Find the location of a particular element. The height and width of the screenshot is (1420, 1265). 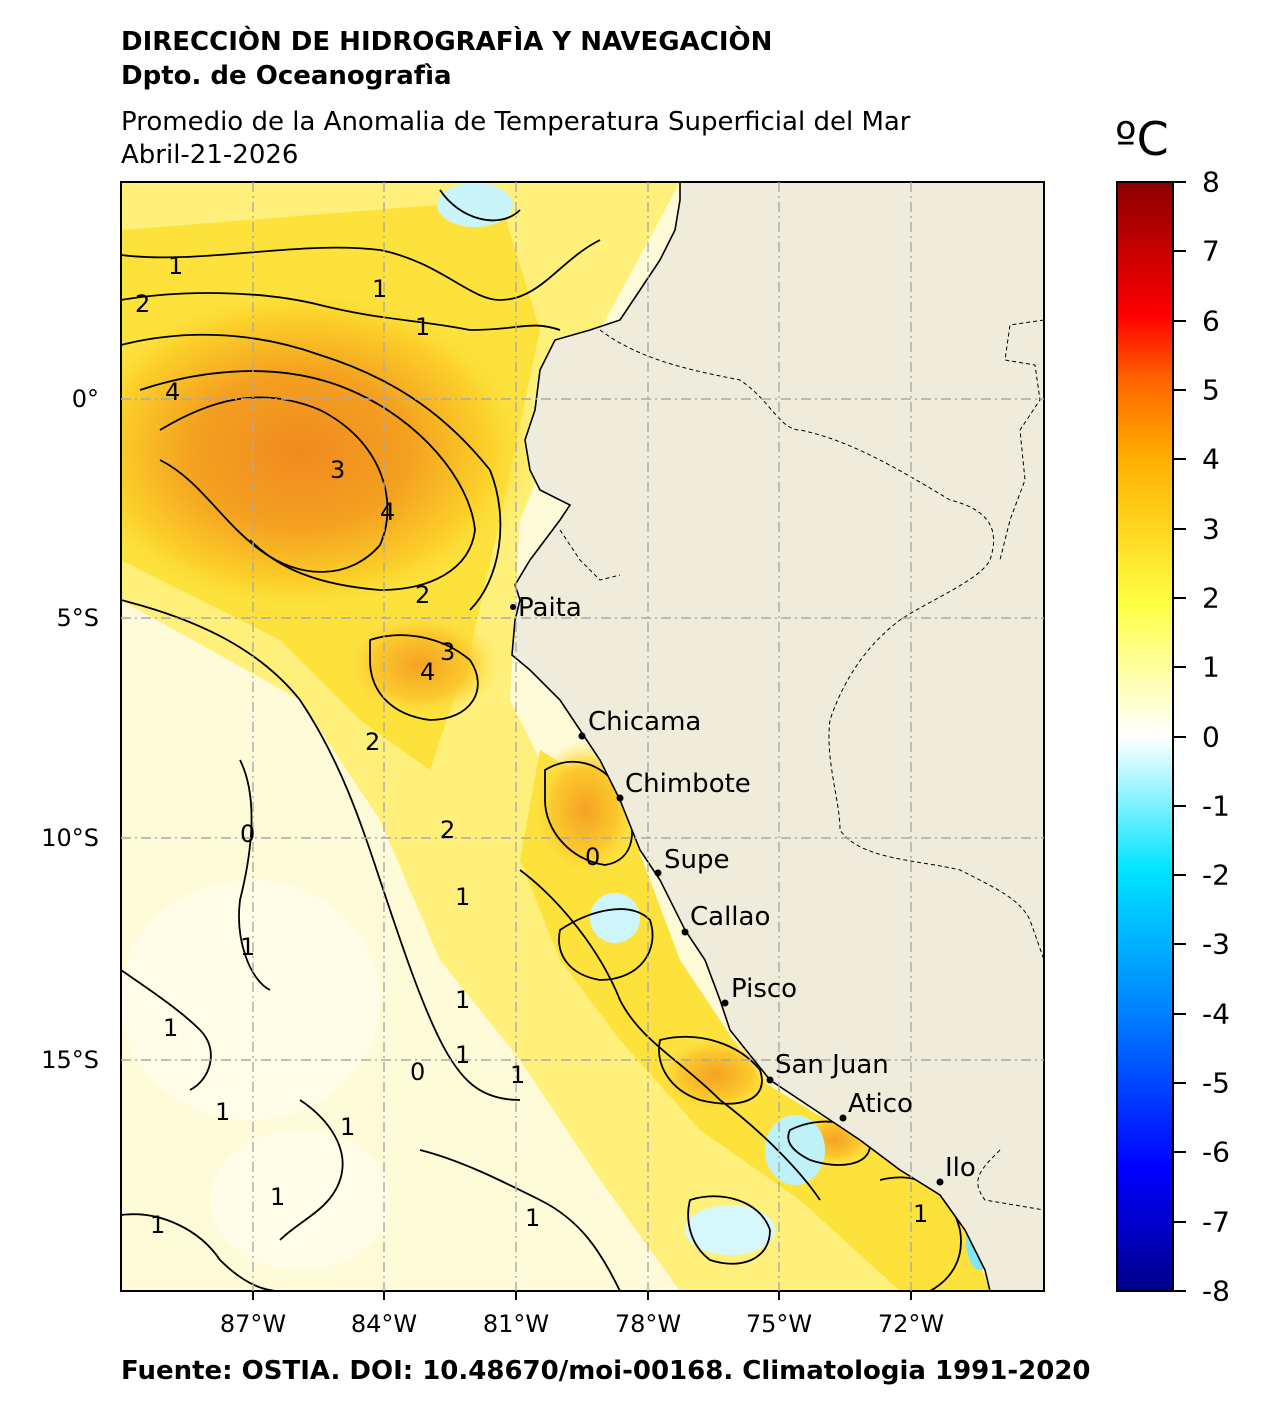

city-label-pisco: Pisco is located at coordinates (764, 989).